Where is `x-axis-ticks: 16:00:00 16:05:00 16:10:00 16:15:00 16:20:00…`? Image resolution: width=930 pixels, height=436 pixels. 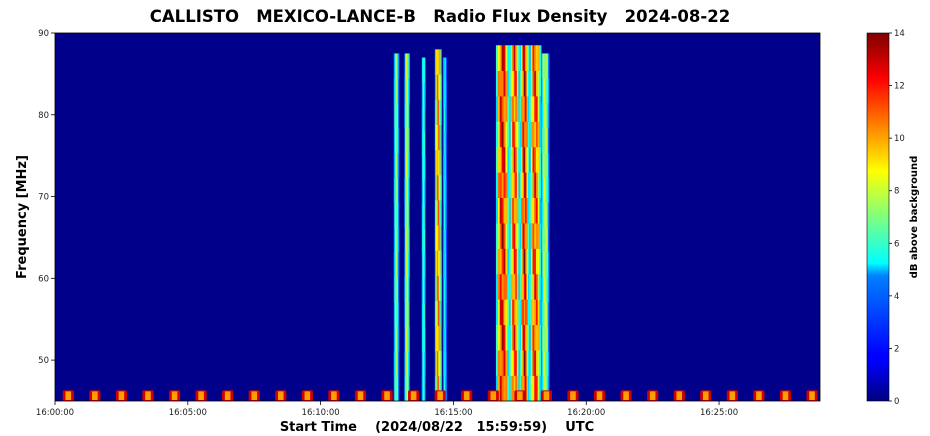
x-axis-ticks: 16:00:00 16:05:00 16:10:00 16:15:00 16:20:00… is located at coordinates (387, 409).